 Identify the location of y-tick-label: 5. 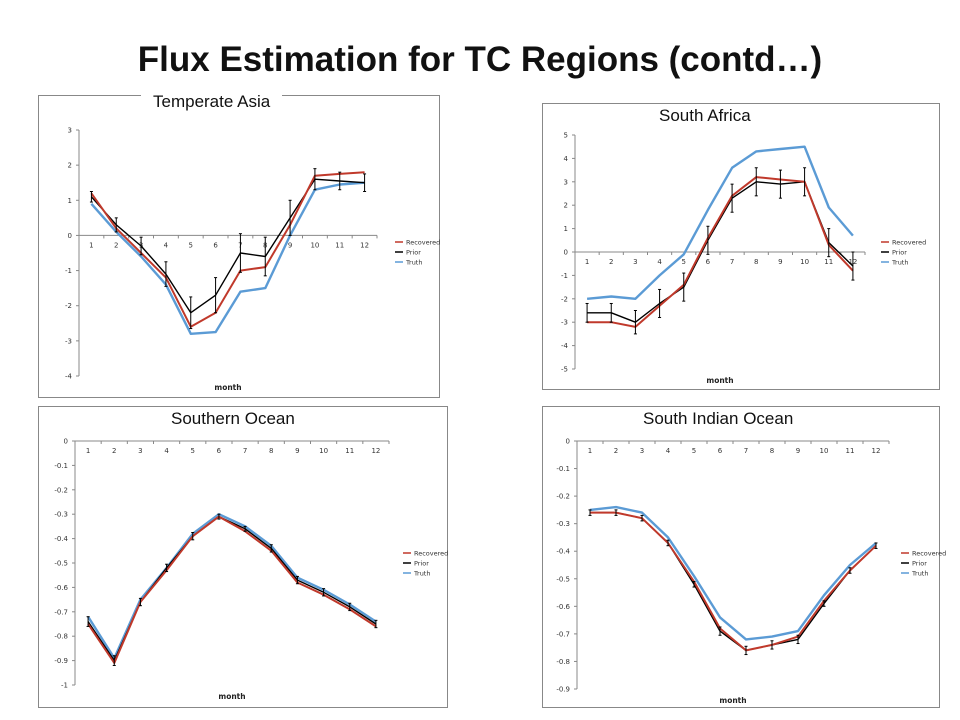
(566, 136).